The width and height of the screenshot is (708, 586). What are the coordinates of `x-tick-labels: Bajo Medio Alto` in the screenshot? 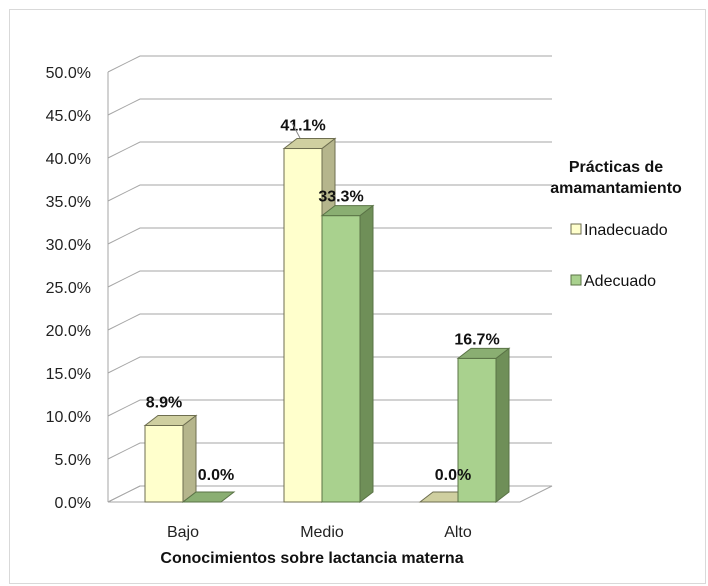 It's located at (319, 532).